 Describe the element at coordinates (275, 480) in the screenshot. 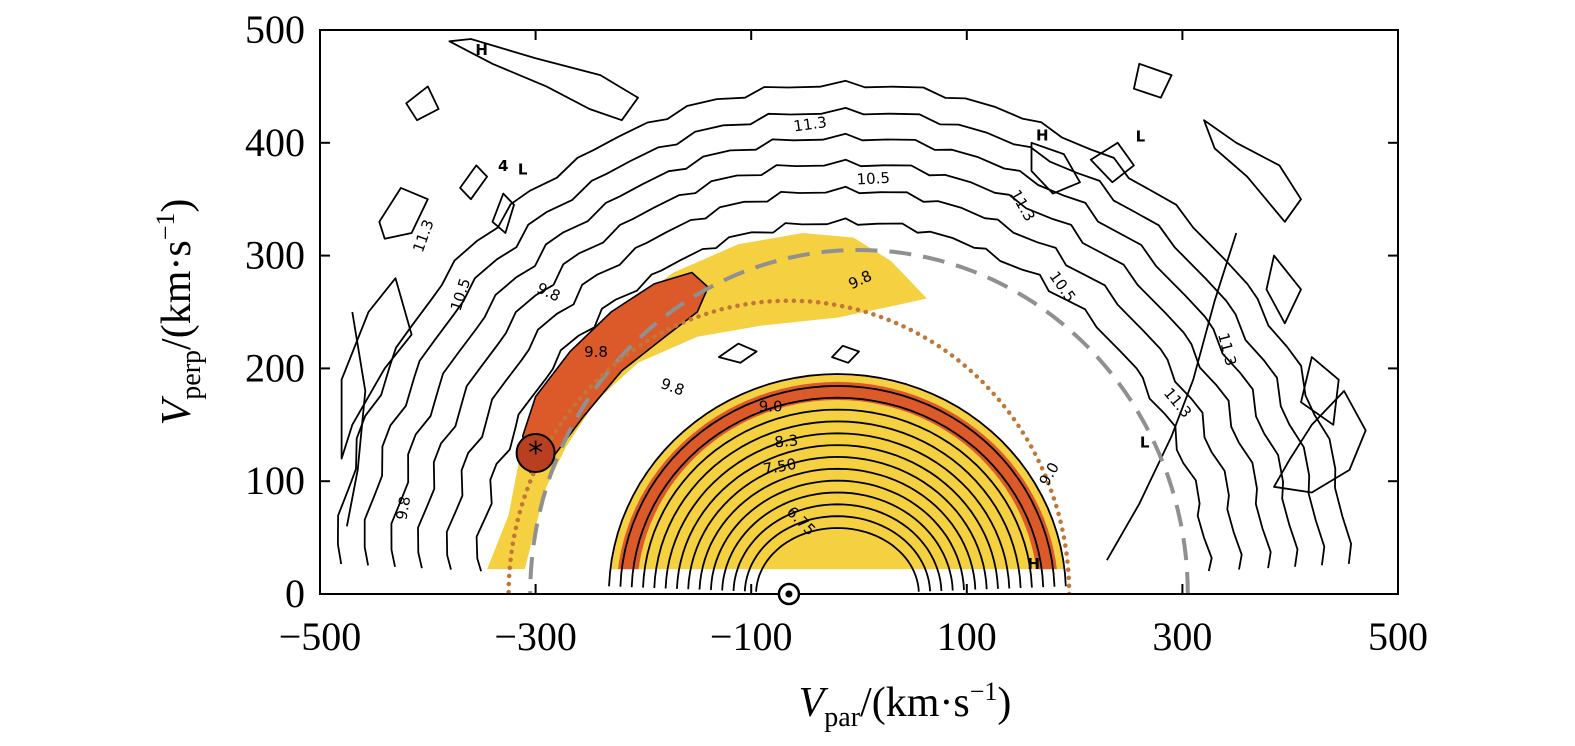

I see `y-tick-label: 100` at that location.